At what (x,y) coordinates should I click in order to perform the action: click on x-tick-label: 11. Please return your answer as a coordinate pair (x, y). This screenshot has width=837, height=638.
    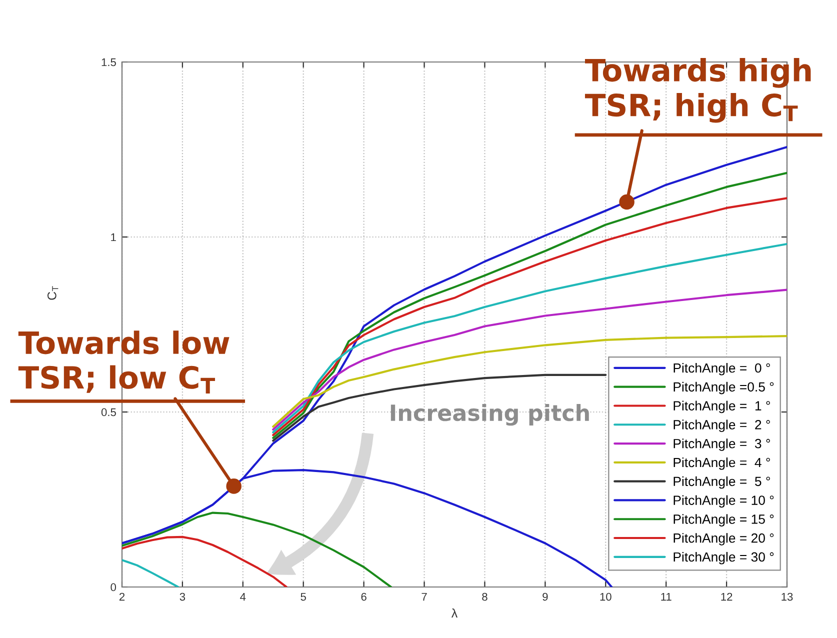
    Looking at the image, I should click on (666, 596).